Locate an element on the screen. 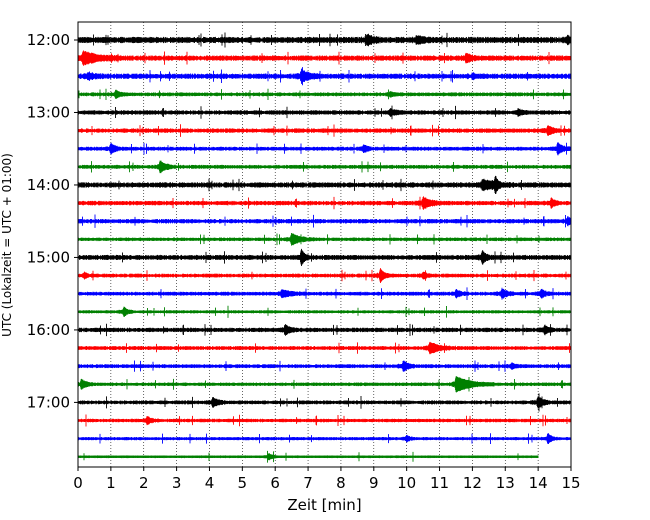 The image size is (650, 520). x-axis-ticks: 0 1 2 3 4 5 6 7 8 9 10 11 12 13 14 15 is located at coordinates (327, 479).